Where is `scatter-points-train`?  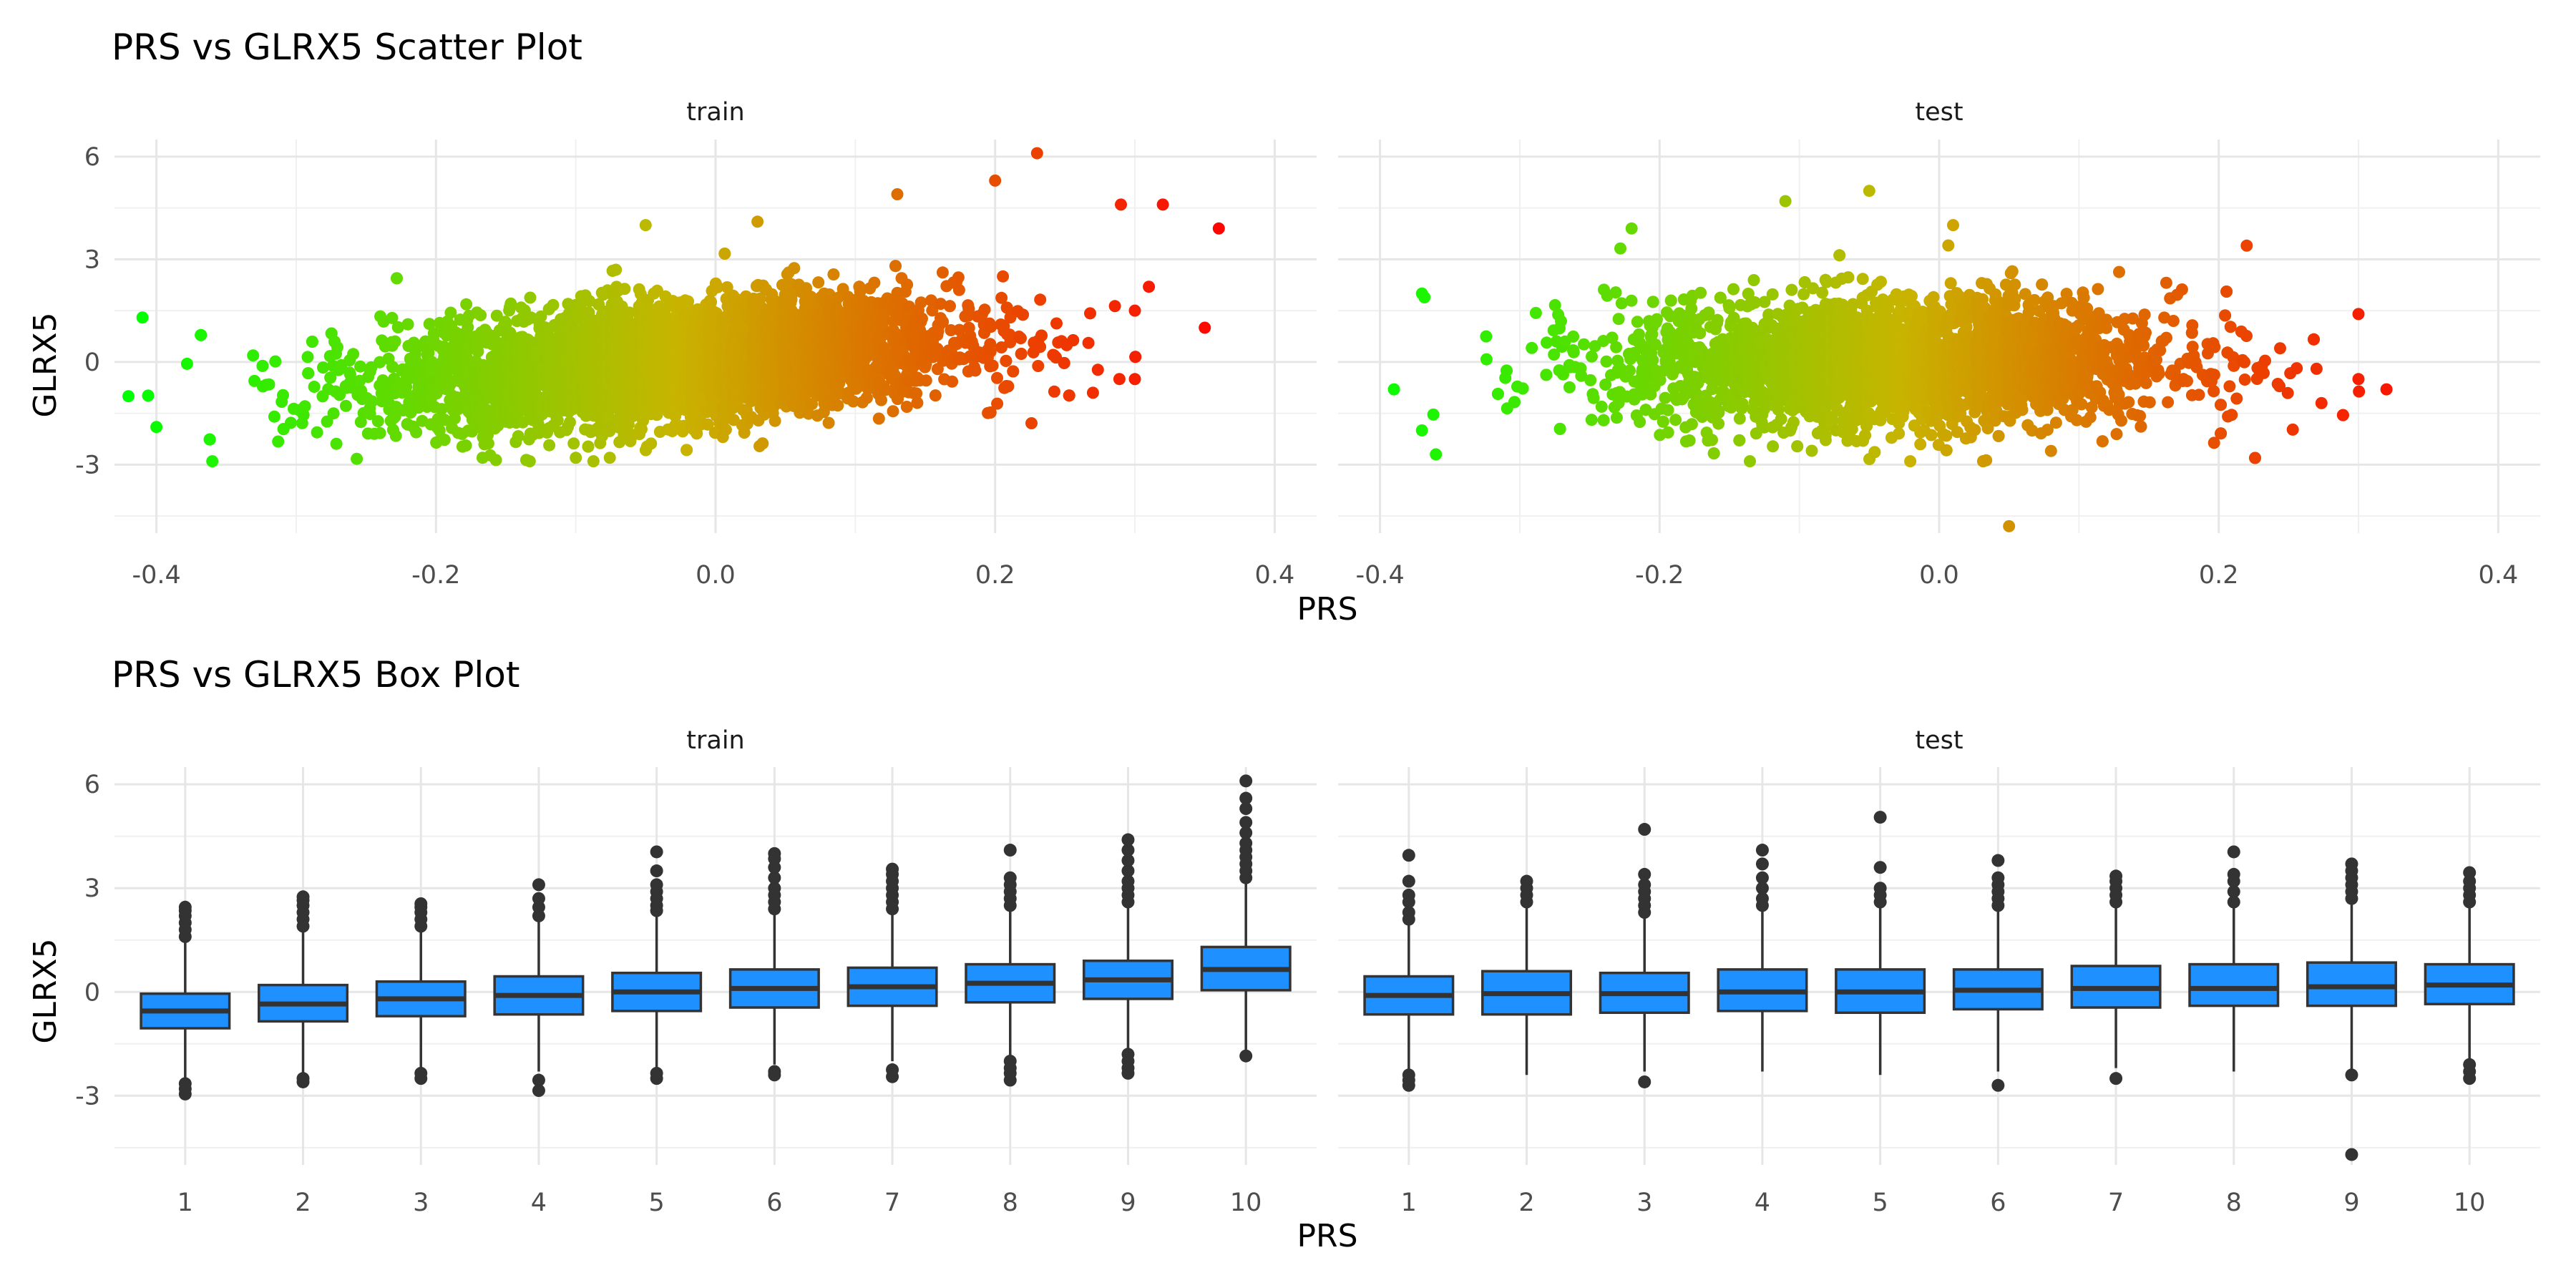 scatter-points-train is located at coordinates (673, 307).